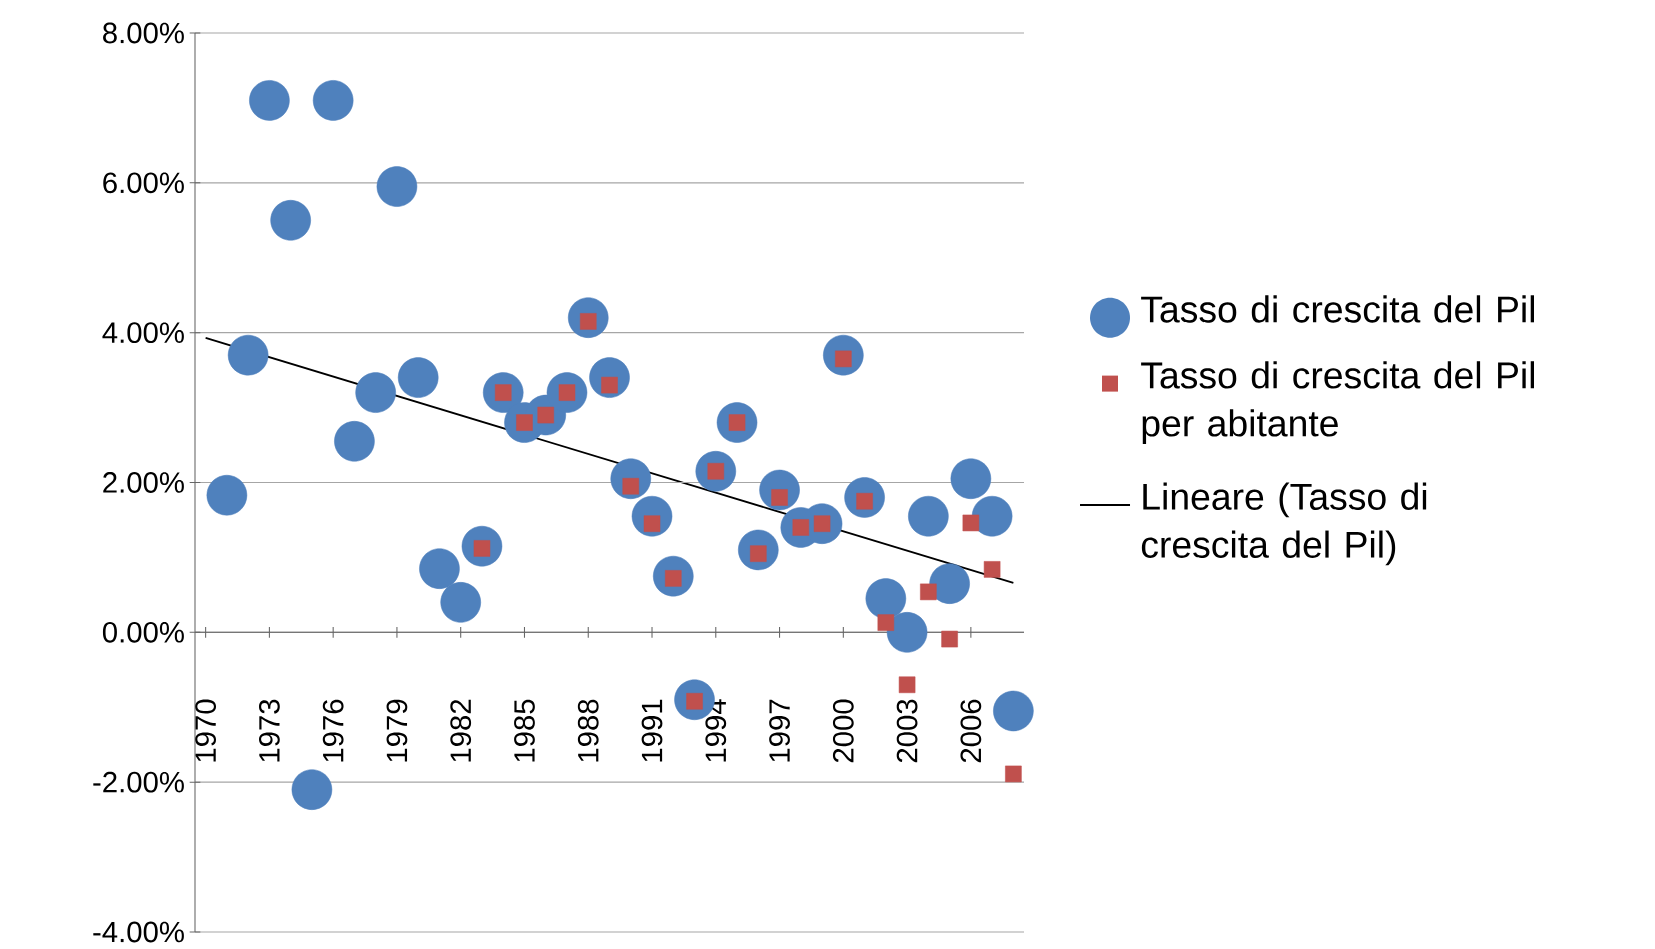 Image resolution: width=1655 pixels, height=949 pixels. Describe the element at coordinates (588, 730) in the screenshot. I see `x-tick-label: 1988` at that location.